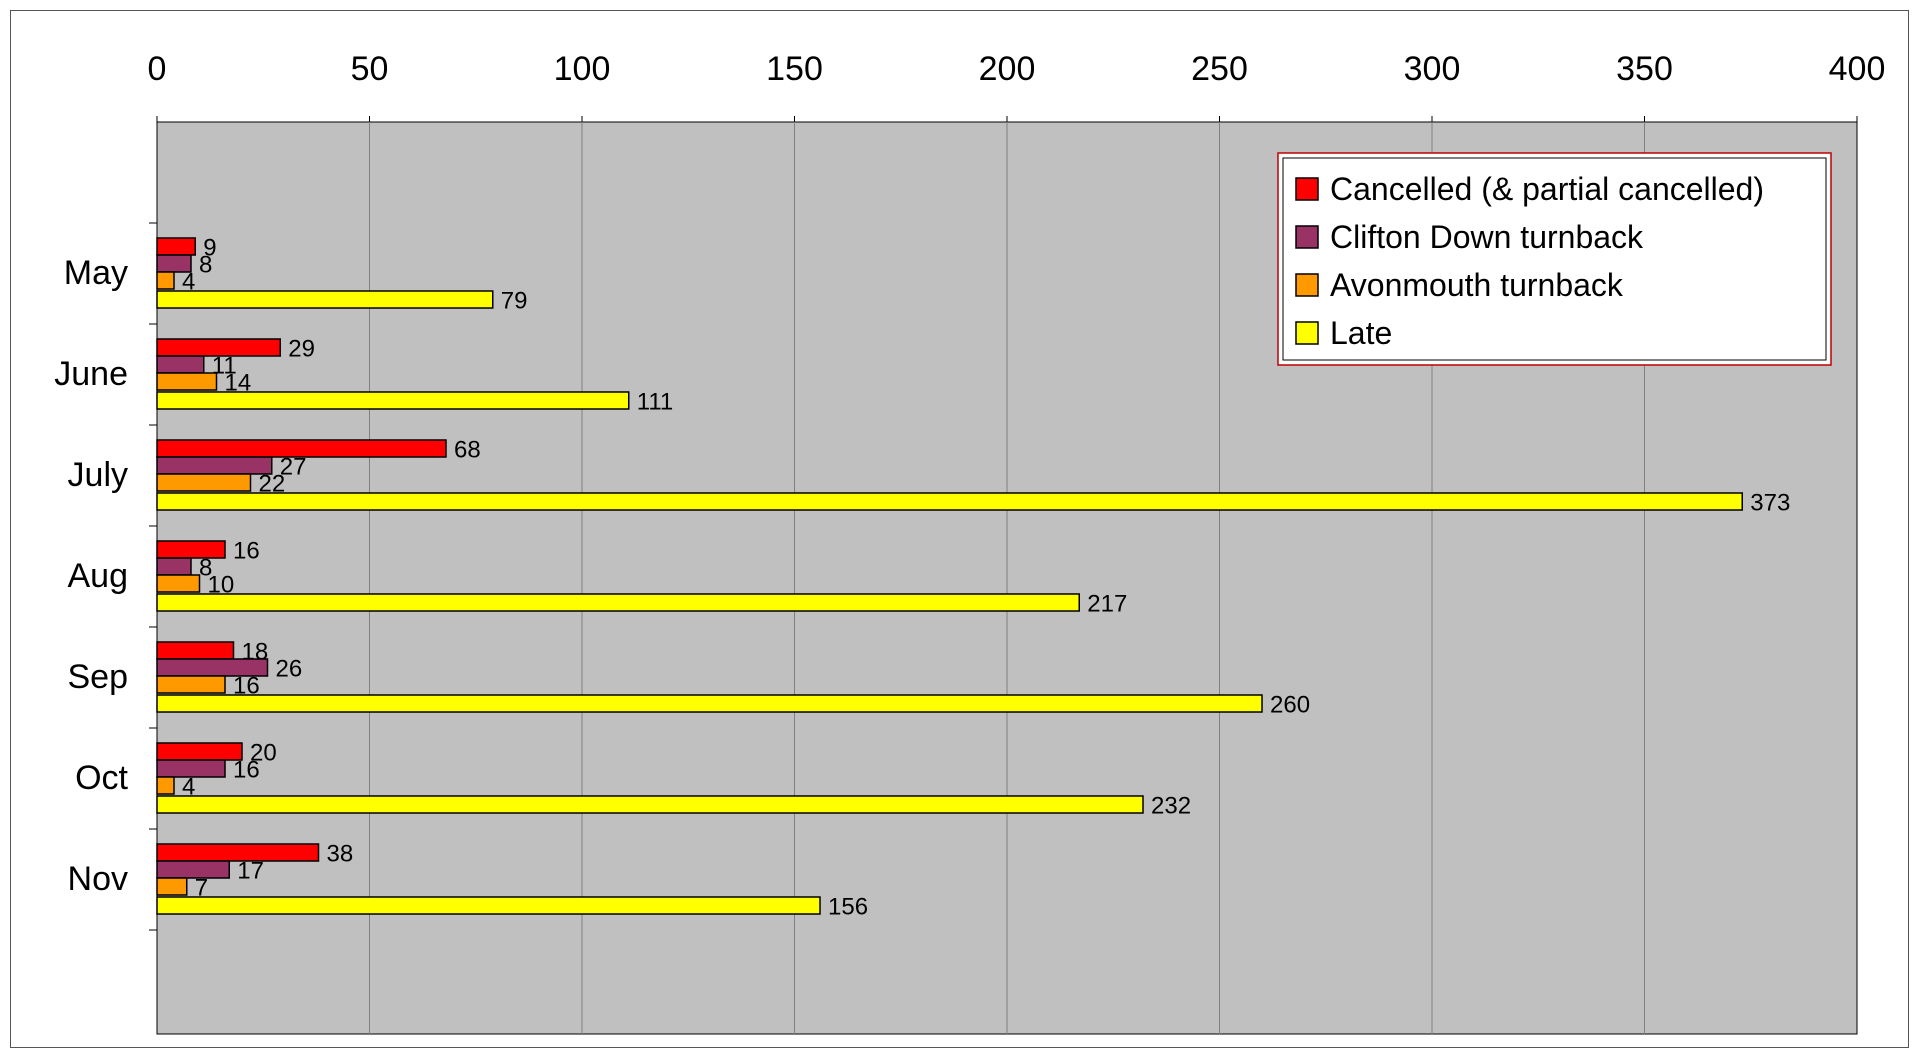 This screenshot has width=1919, height=1058. Describe the element at coordinates (655, 402) in the screenshot. I see `data-label: 111` at that location.